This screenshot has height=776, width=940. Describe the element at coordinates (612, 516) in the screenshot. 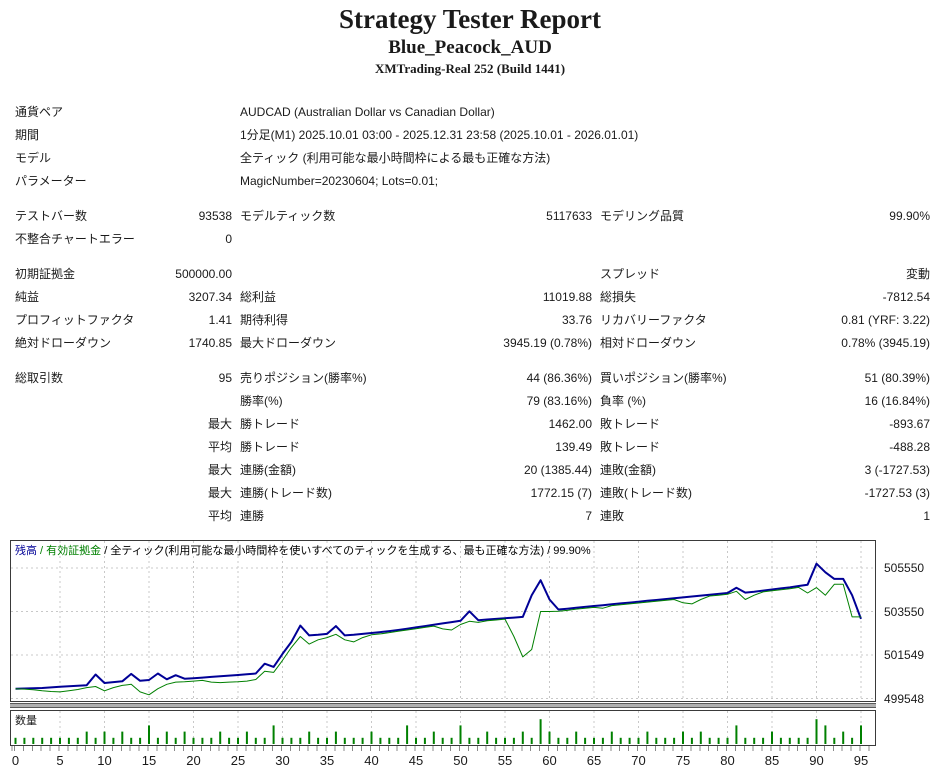

I see `col3-label: 連敗` at that location.